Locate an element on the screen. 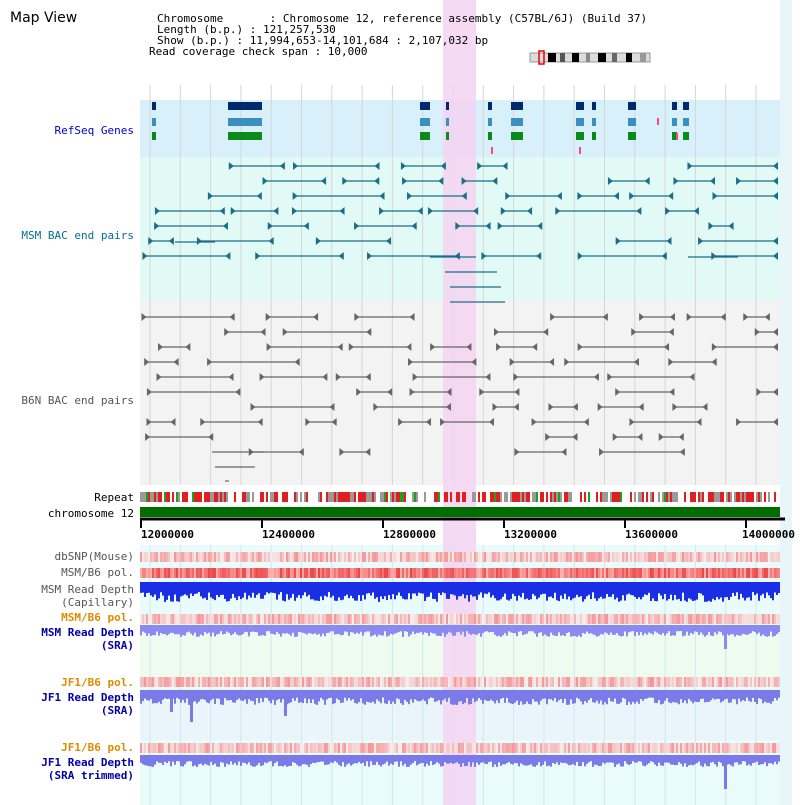 The width and height of the screenshot is (800, 805). msm-sra-depth-spike is located at coordinates (725, 637).